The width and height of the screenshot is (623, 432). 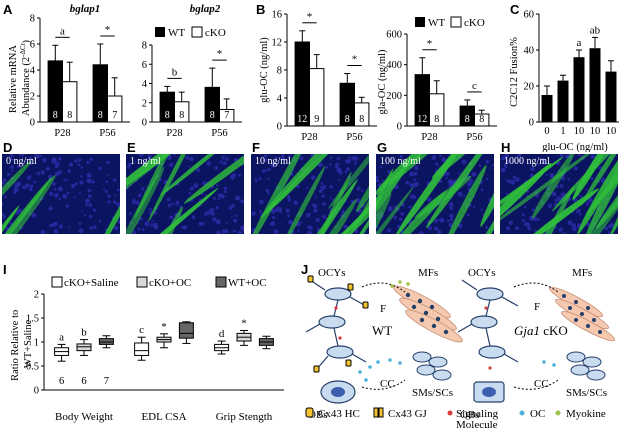 What do you see at coordinates (400, 161) in the screenshot?
I see `micrograph-label: 100 ng/ml` at bounding box center [400, 161].